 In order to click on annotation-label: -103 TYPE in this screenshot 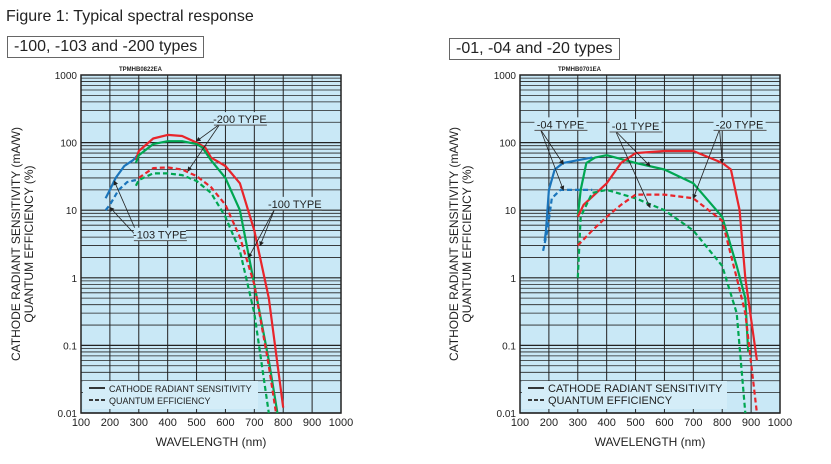, I will do `click(160, 236)`.